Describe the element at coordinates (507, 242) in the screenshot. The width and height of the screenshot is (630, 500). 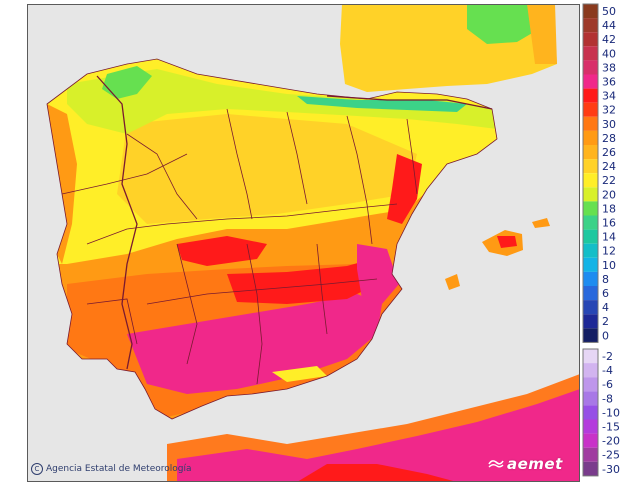
I see `mallorca-hot-zone` at that location.